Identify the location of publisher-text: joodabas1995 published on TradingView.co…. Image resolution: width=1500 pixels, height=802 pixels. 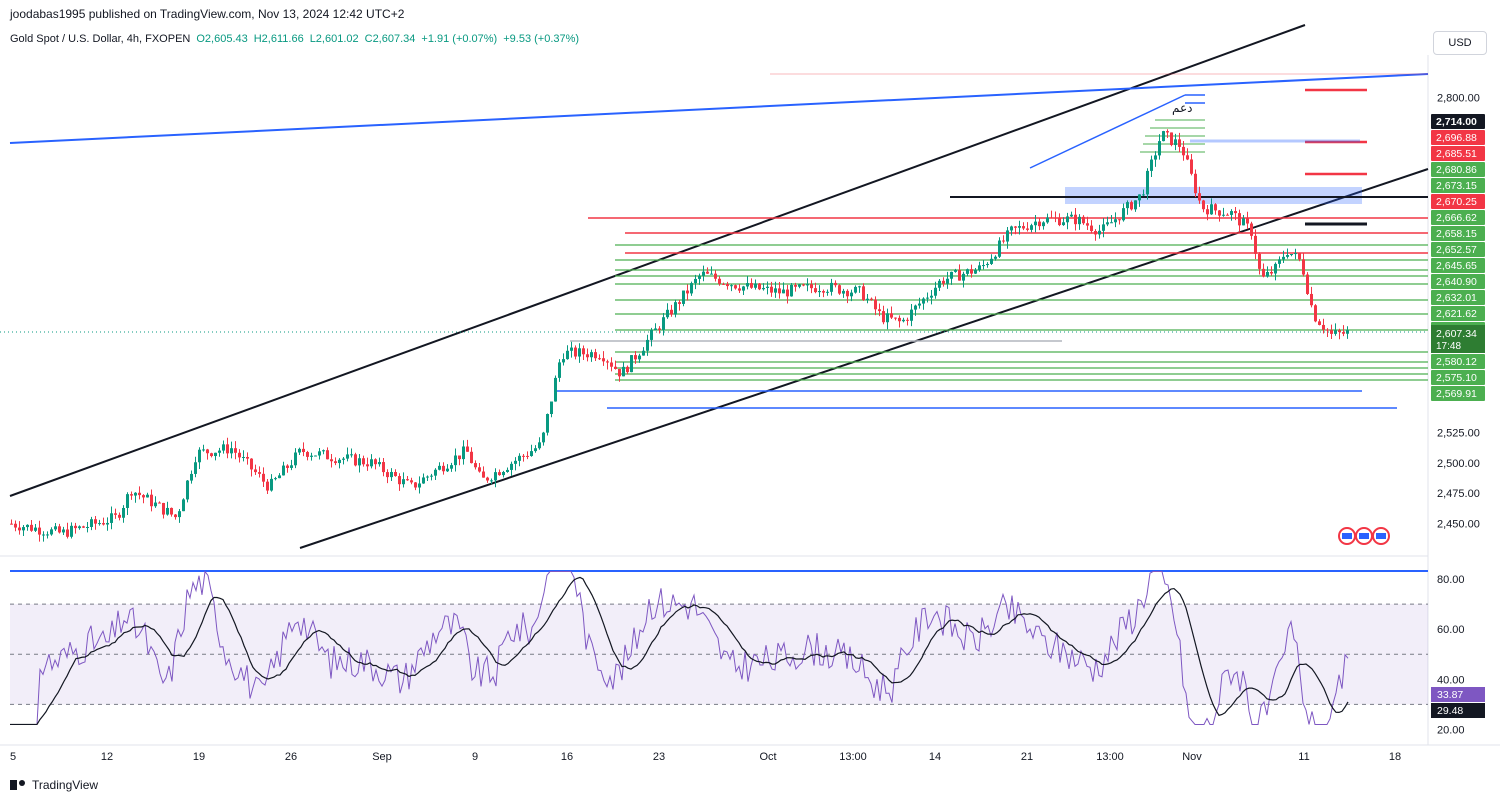
(207, 14).